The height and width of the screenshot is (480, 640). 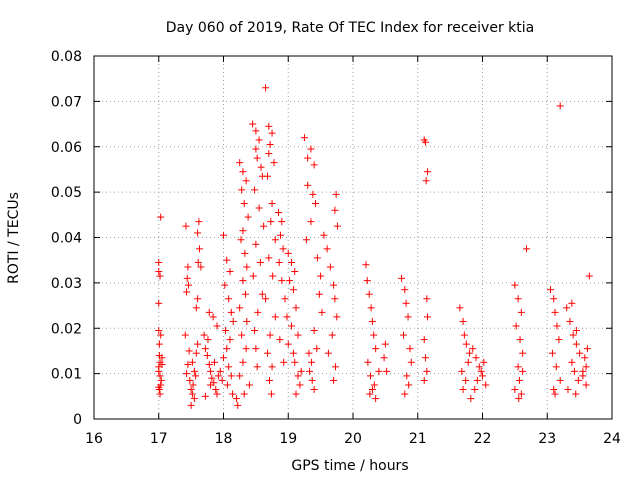 What do you see at coordinates (14, 238) in the screenshot?
I see `y-axis-label: ROTI / TECUs` at bounding box center [14, 238].